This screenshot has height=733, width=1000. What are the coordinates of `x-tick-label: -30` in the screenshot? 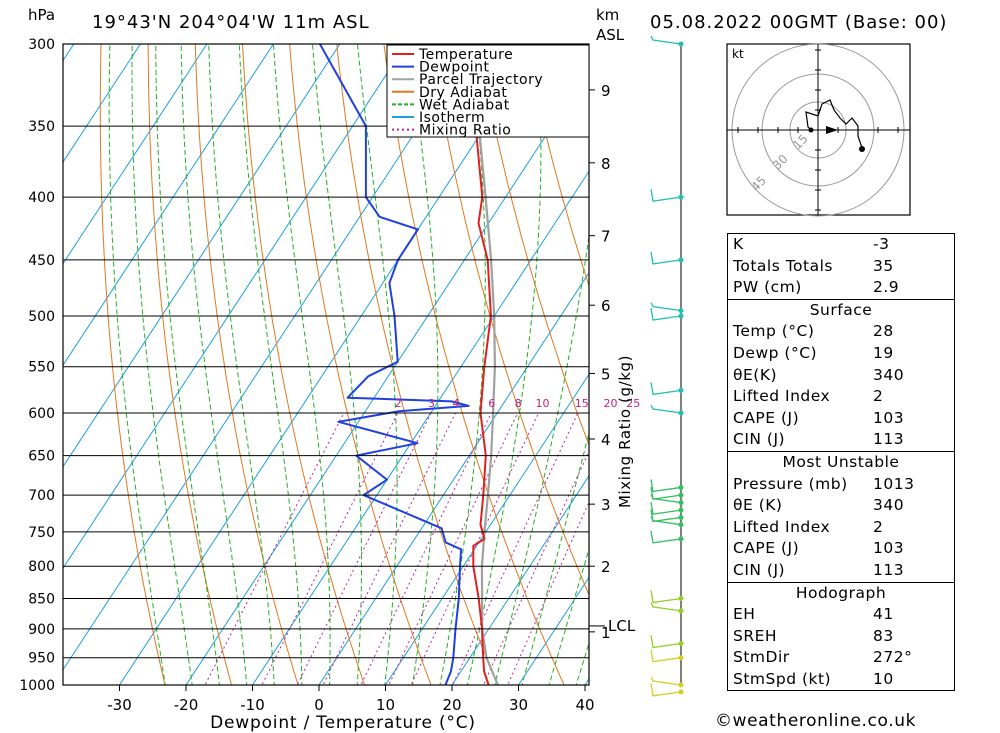 It's located at (119, 705).